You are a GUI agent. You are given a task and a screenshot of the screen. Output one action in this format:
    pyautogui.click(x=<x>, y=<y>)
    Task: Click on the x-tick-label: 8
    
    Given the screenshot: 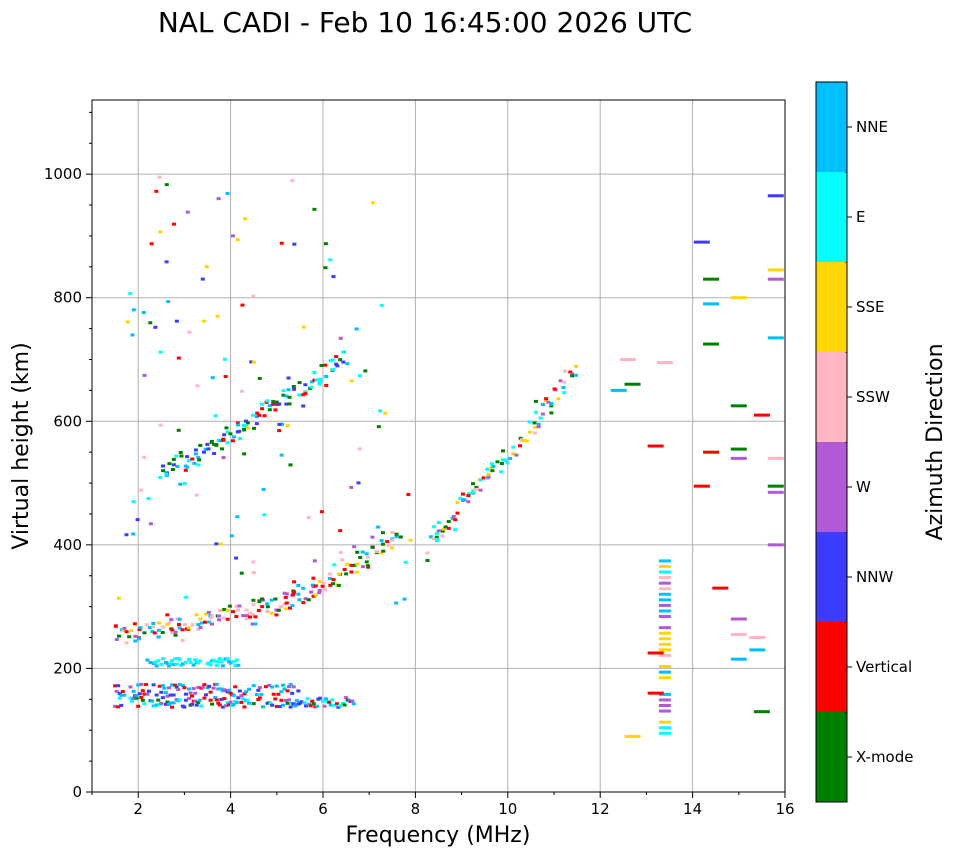 What is the action you would take?
    pyautogui.click(x=416, y=809)
    